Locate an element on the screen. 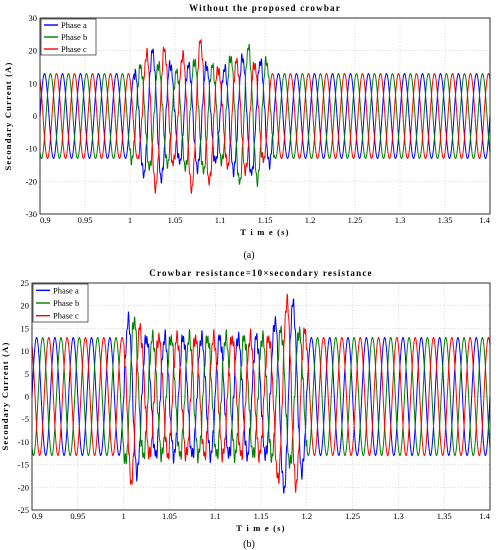  y-tick-label: -15 is located at coordinates (23, 465).